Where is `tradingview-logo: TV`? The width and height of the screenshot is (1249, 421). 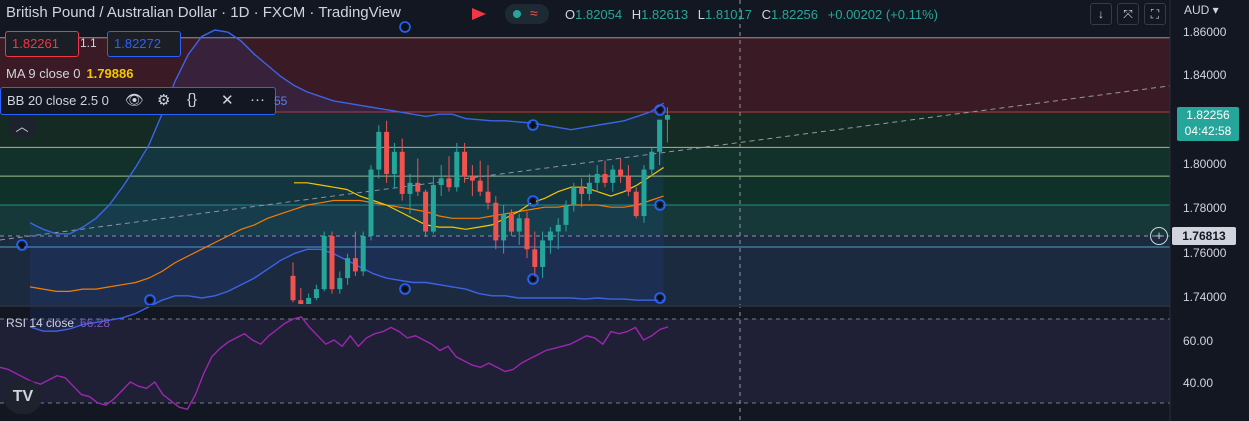 tradingview-logo: TV is located at coordinates (23, 397).